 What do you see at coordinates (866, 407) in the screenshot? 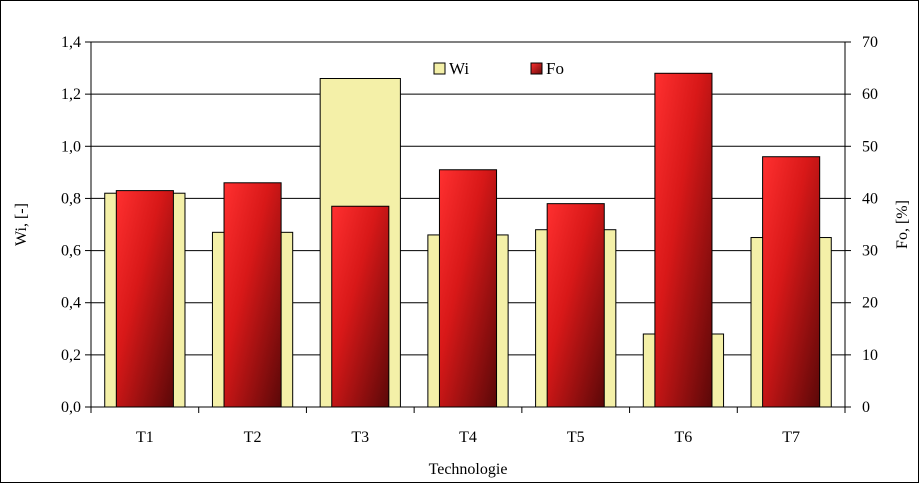
I see `right-tick-label: 0` at bounding box center [866, 407].